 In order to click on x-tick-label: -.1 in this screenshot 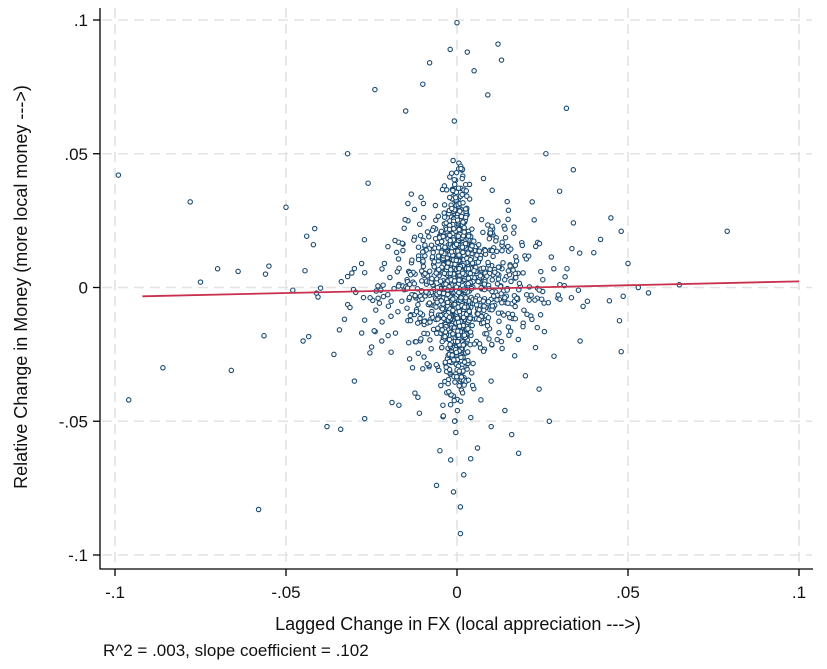, I will do `click(115, 592)`.